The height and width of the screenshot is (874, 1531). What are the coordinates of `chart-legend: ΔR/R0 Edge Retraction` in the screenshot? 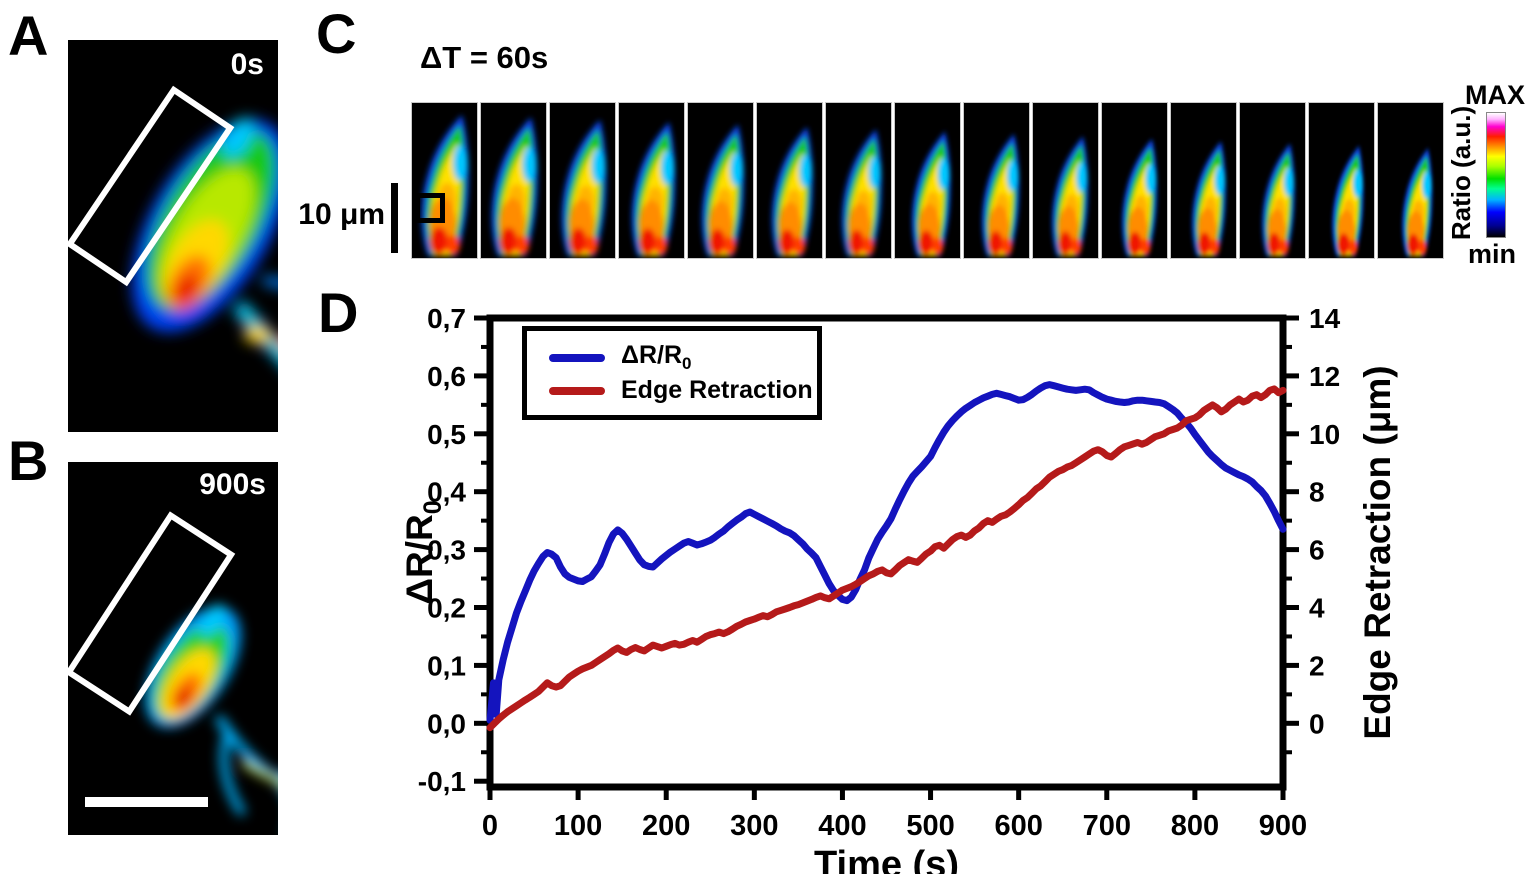 It's located at (672, 373).